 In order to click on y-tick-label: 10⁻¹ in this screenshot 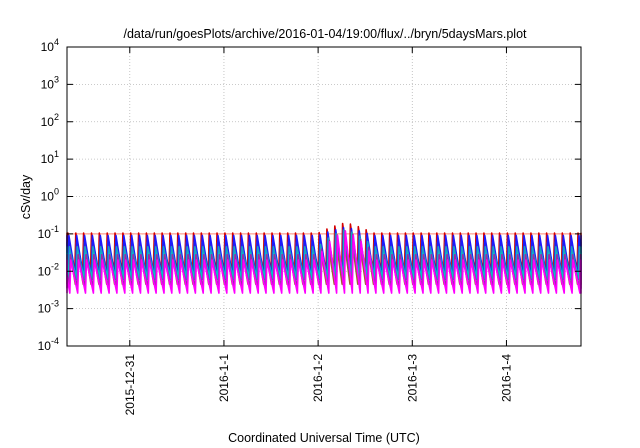, I will do `click(48, 232)`.